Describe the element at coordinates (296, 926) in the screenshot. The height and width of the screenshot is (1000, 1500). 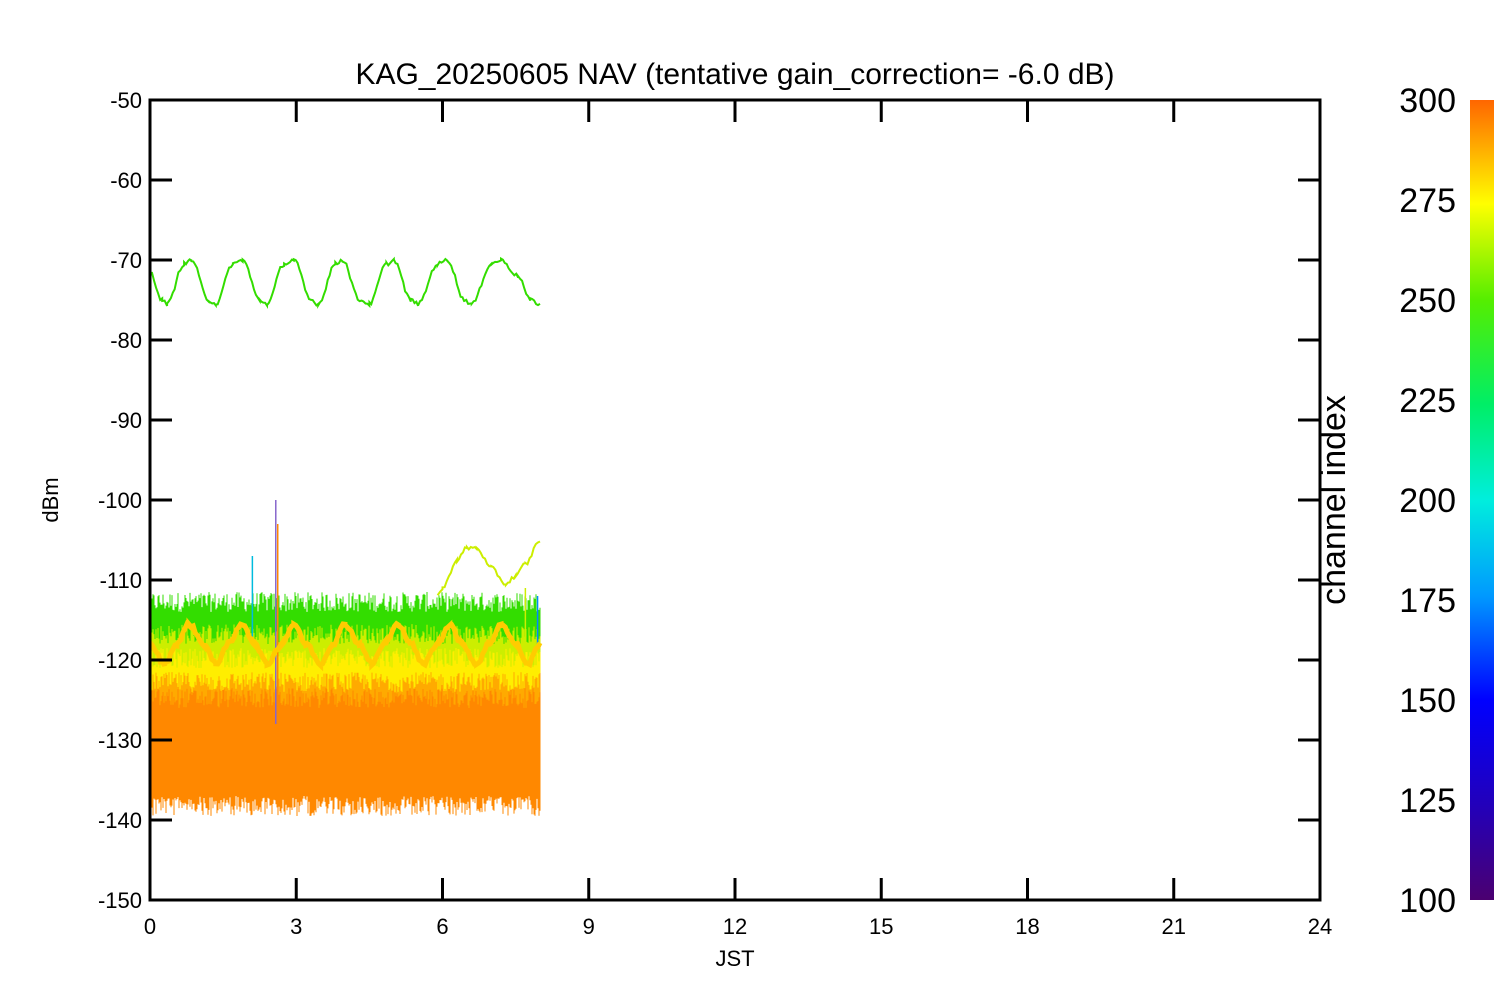
I see `x-tick-label: 3` at that location.